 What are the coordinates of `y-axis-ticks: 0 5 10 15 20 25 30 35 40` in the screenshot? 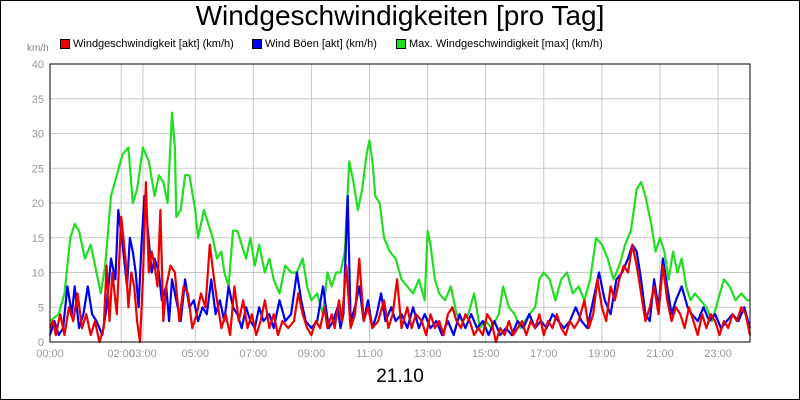 It's located at (38, 204).